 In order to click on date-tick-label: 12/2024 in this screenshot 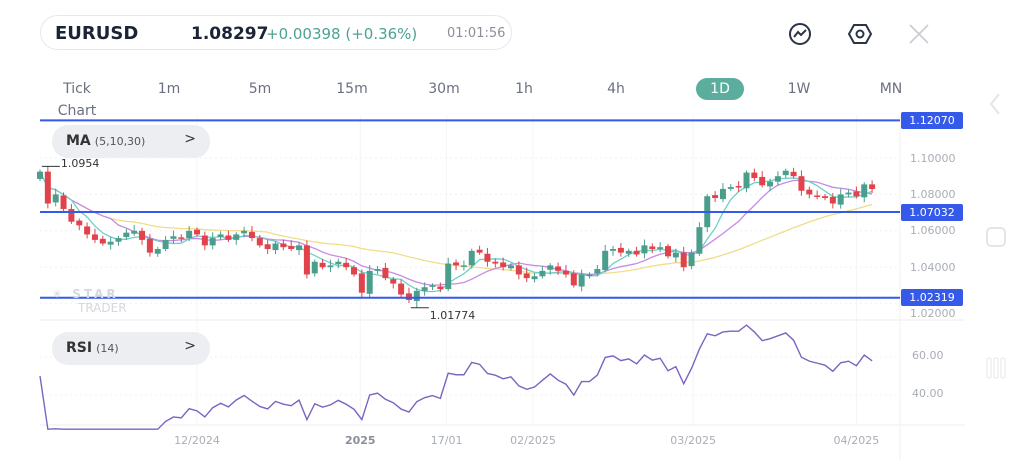, I will do `click(197, 440)`.